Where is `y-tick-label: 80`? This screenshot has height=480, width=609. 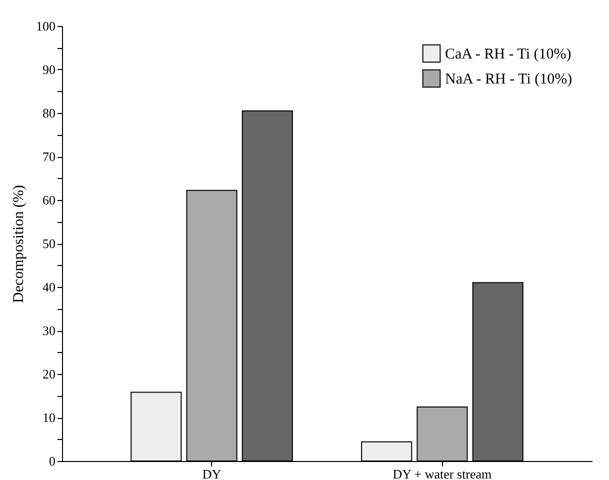 y-tick-label: 80 is located at coordinates (49, 113).